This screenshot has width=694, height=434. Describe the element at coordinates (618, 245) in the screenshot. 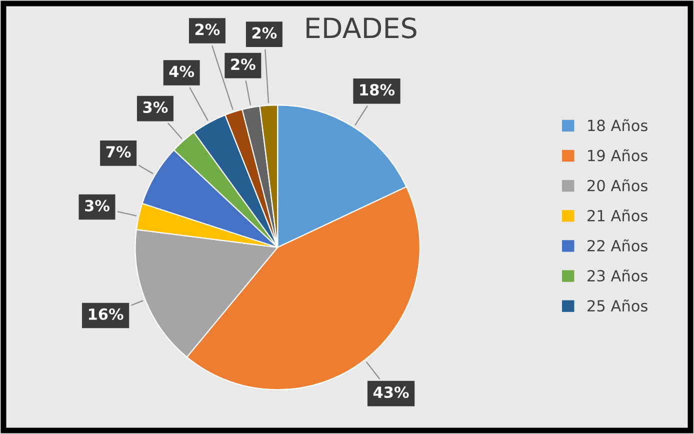

I see `legend-label: 22 Años` at that location.